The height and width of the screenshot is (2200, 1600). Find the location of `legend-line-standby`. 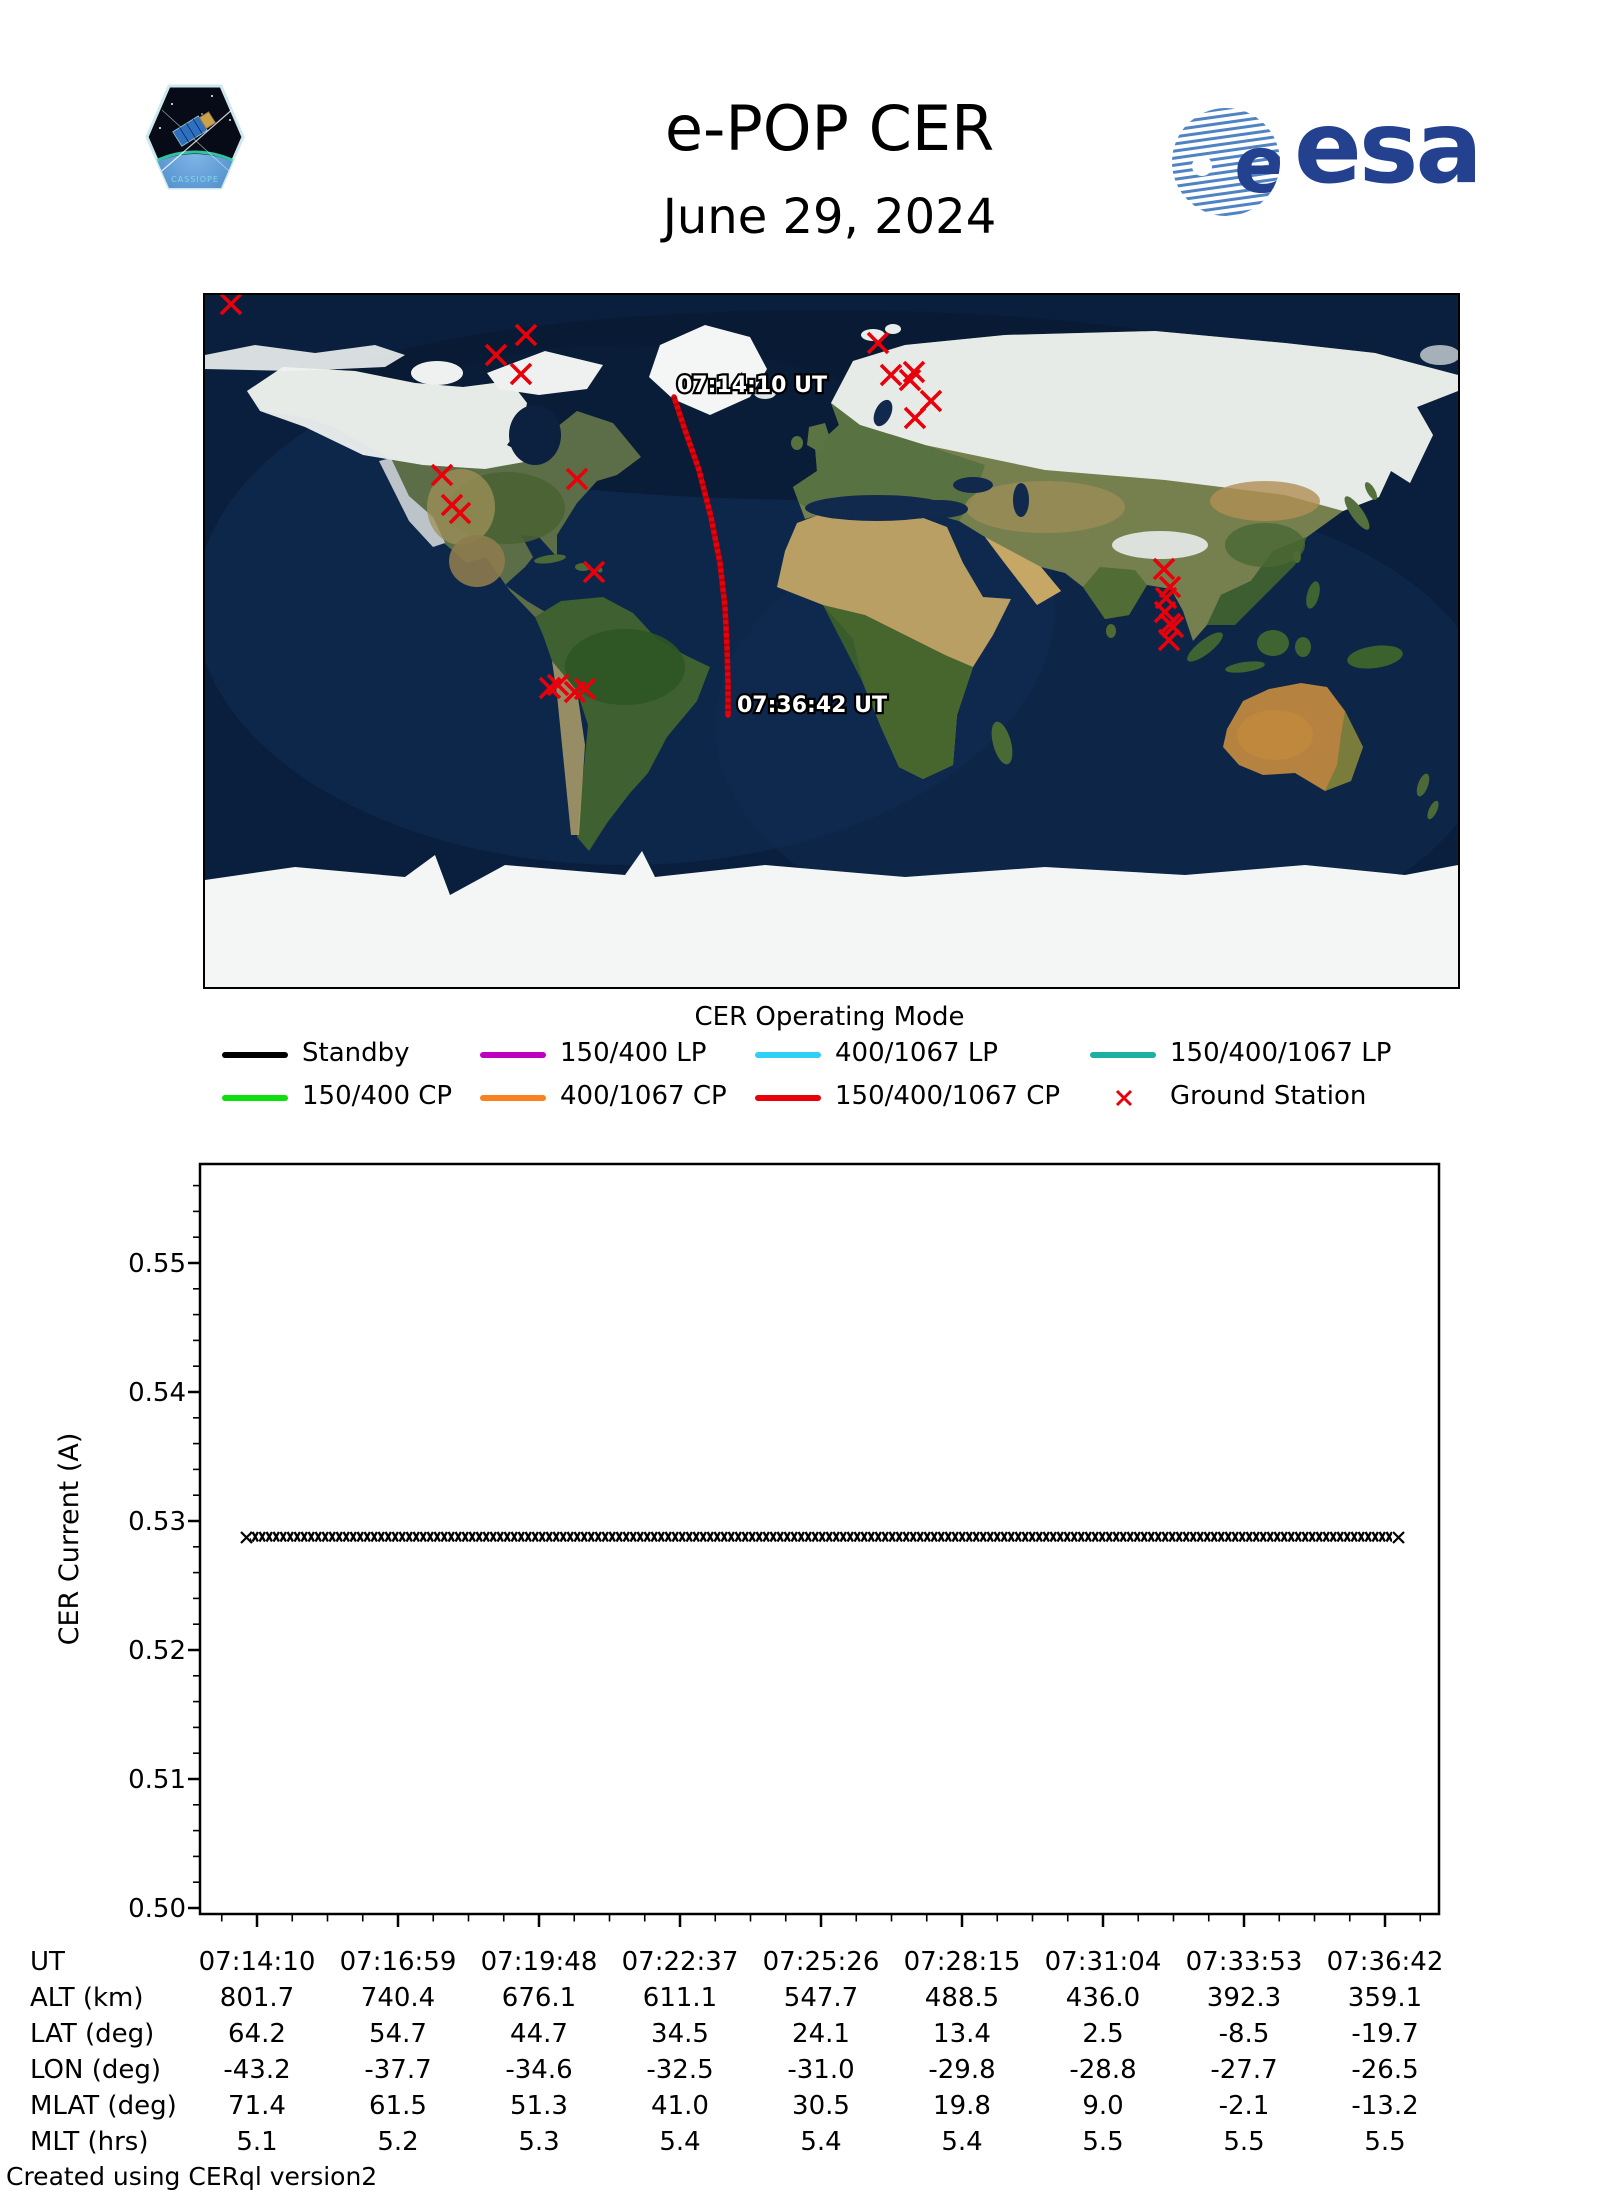

legend-line-standby is located at coordinates (255, 1055).